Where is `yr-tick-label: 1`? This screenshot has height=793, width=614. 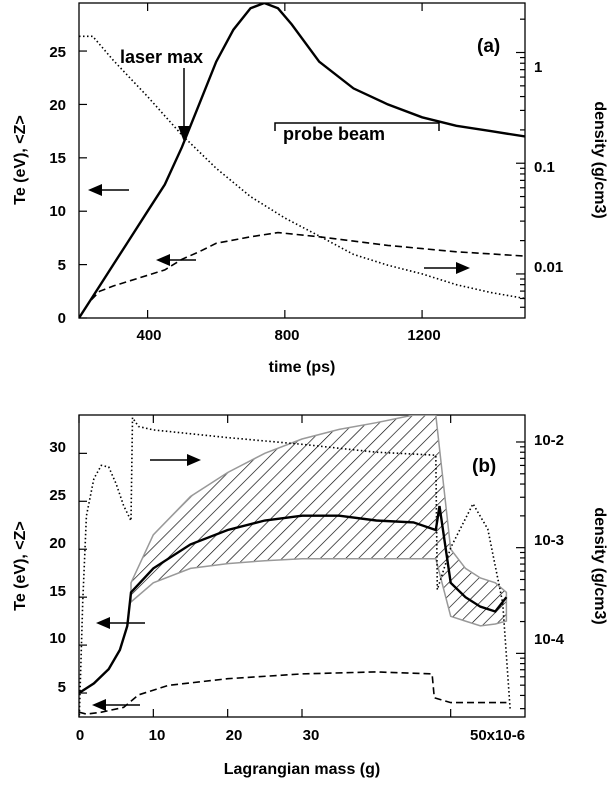 yr-tick-label: 1 is located at coordinates (538, 67).